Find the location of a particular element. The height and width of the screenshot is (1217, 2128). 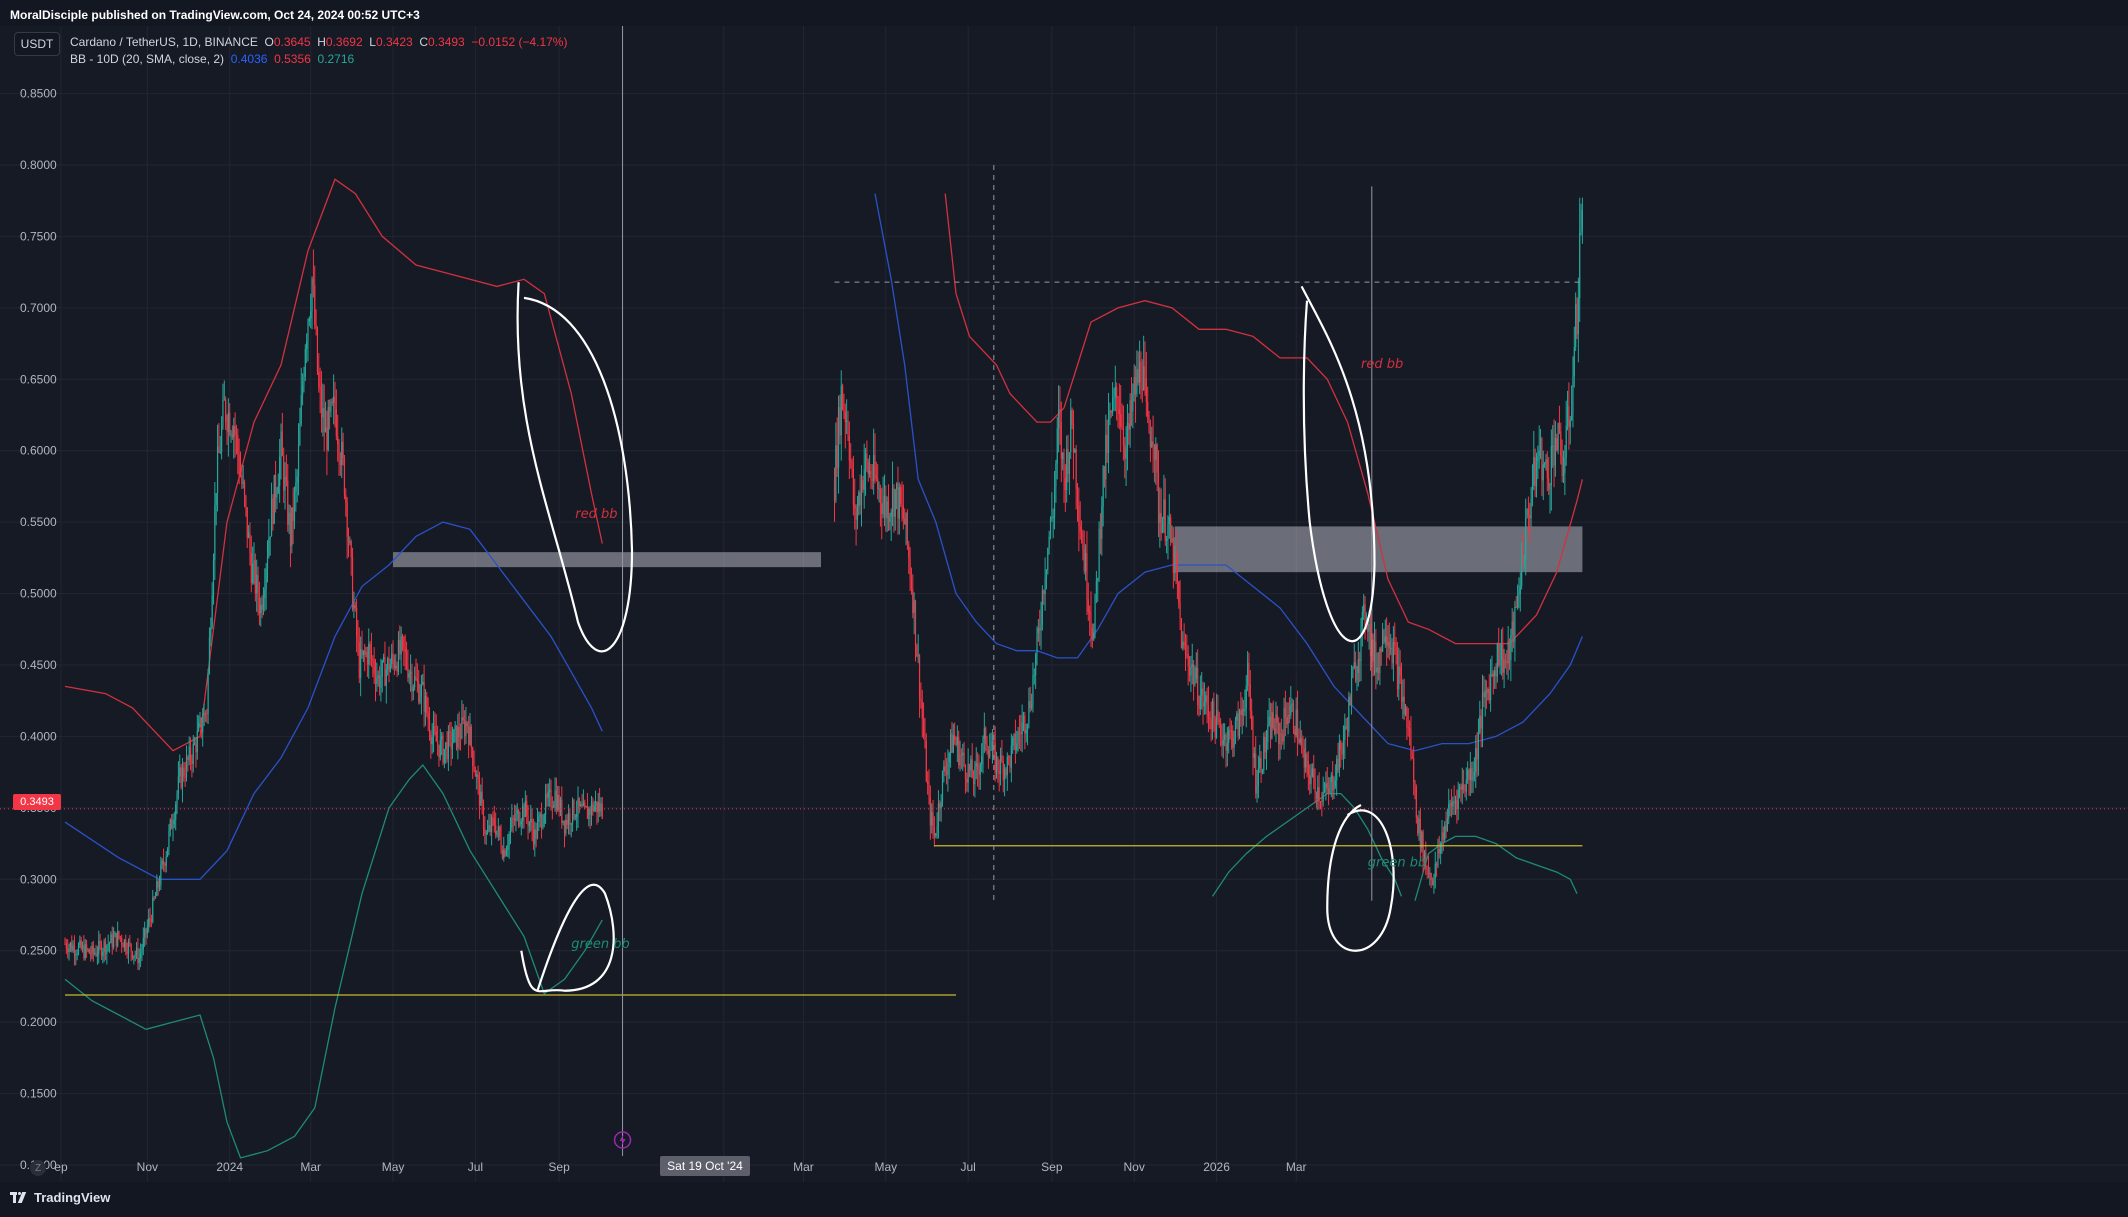

currency-button: USDT is located at coordinates (37, 44).